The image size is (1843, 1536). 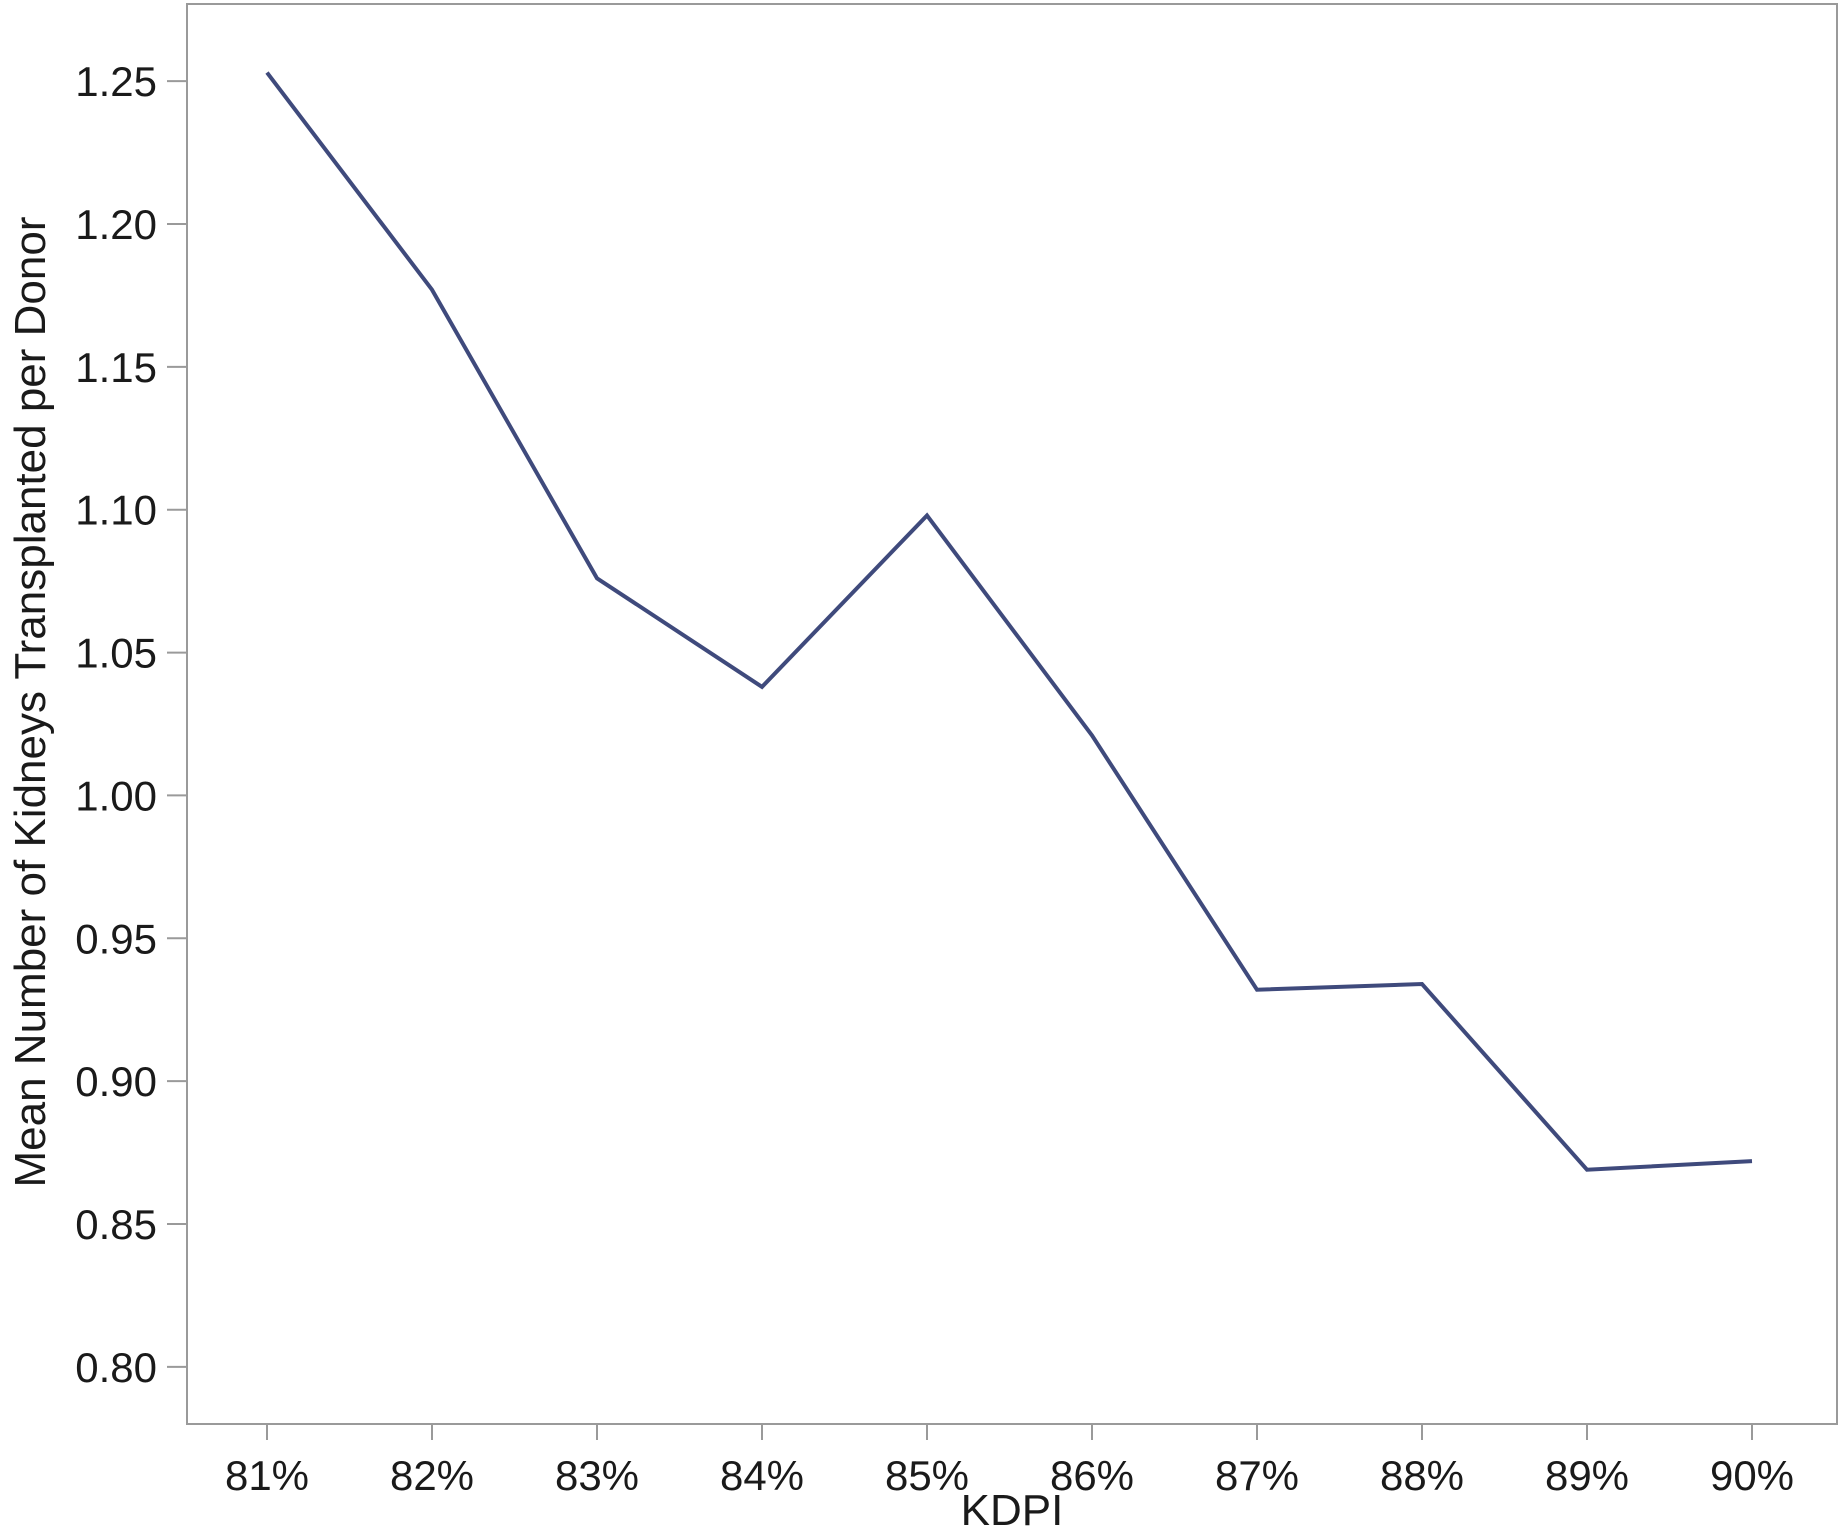 I want to click on x-tick-label: 82%, so click(x=432, y=1475).